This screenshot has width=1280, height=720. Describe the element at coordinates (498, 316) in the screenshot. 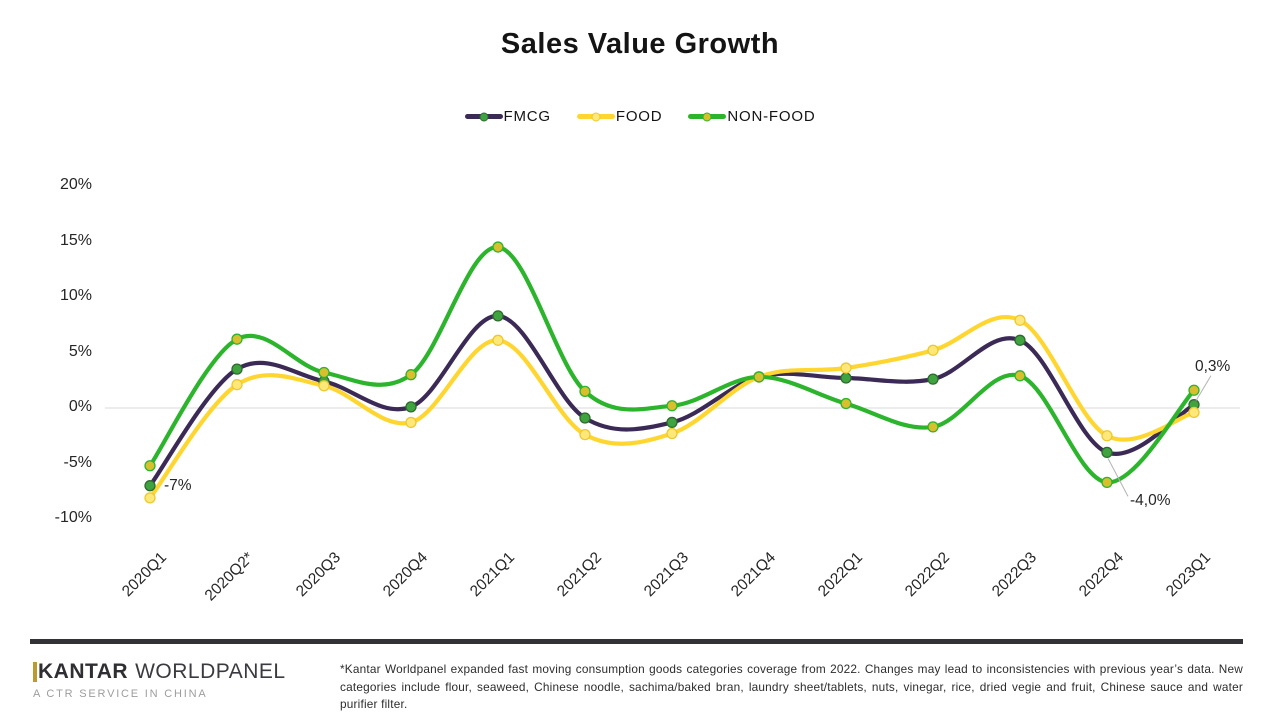

I see `data-point-fmcg-2021Q1` at that location.